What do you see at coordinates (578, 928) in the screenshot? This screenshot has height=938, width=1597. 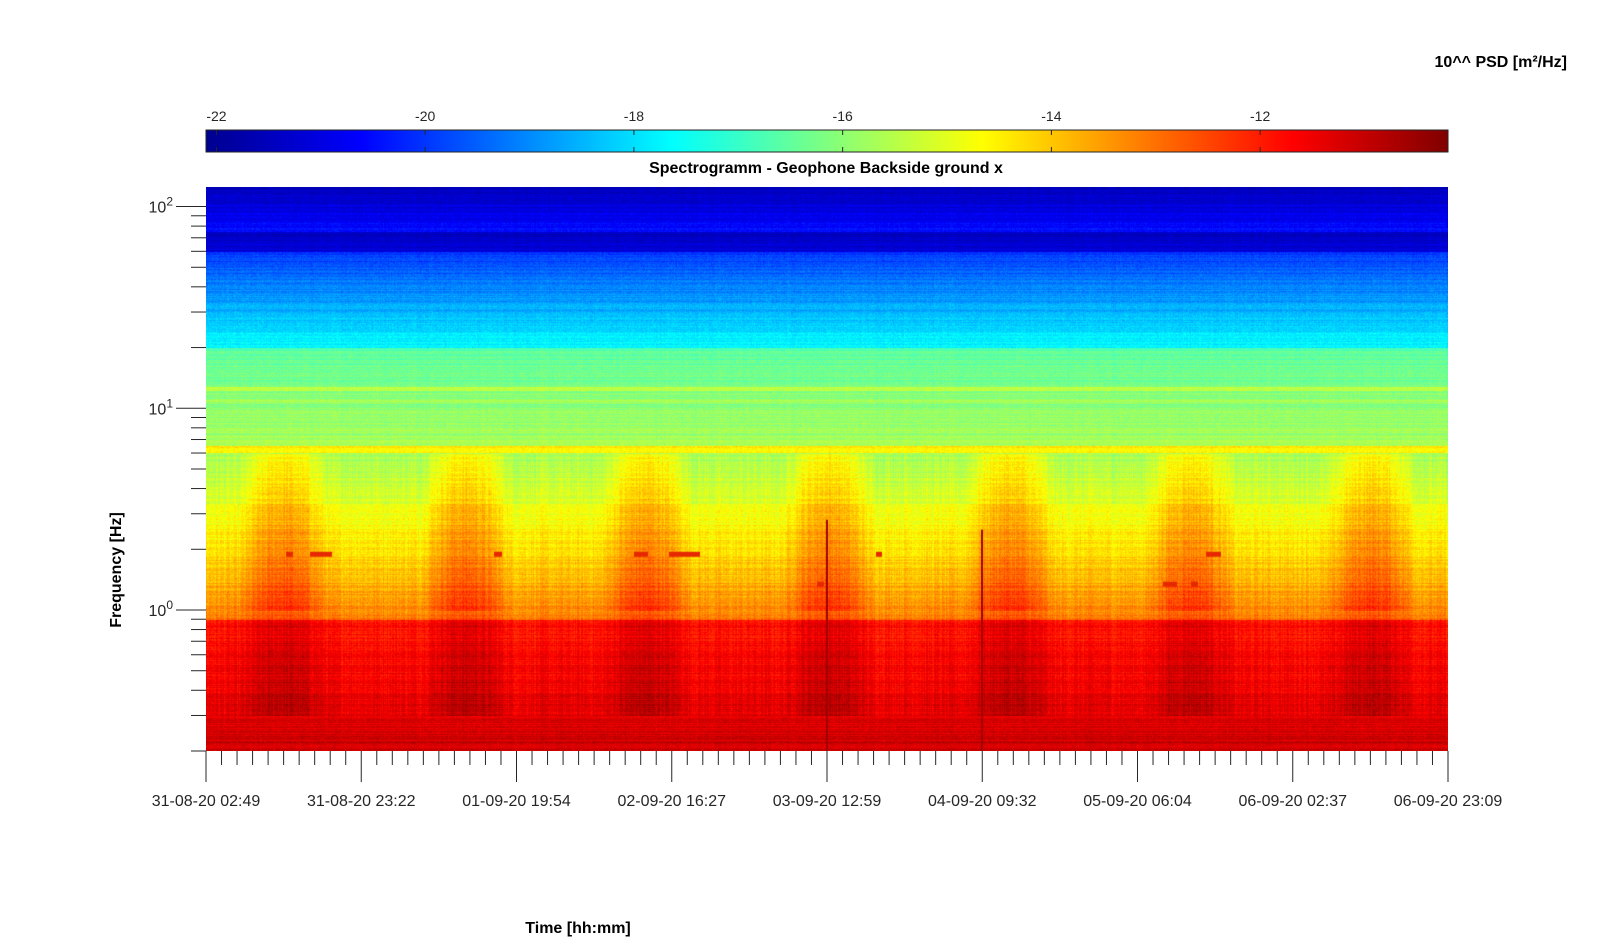 I see `x-axis-label: Time [hh:mm]` at bounding box center [578, 928].